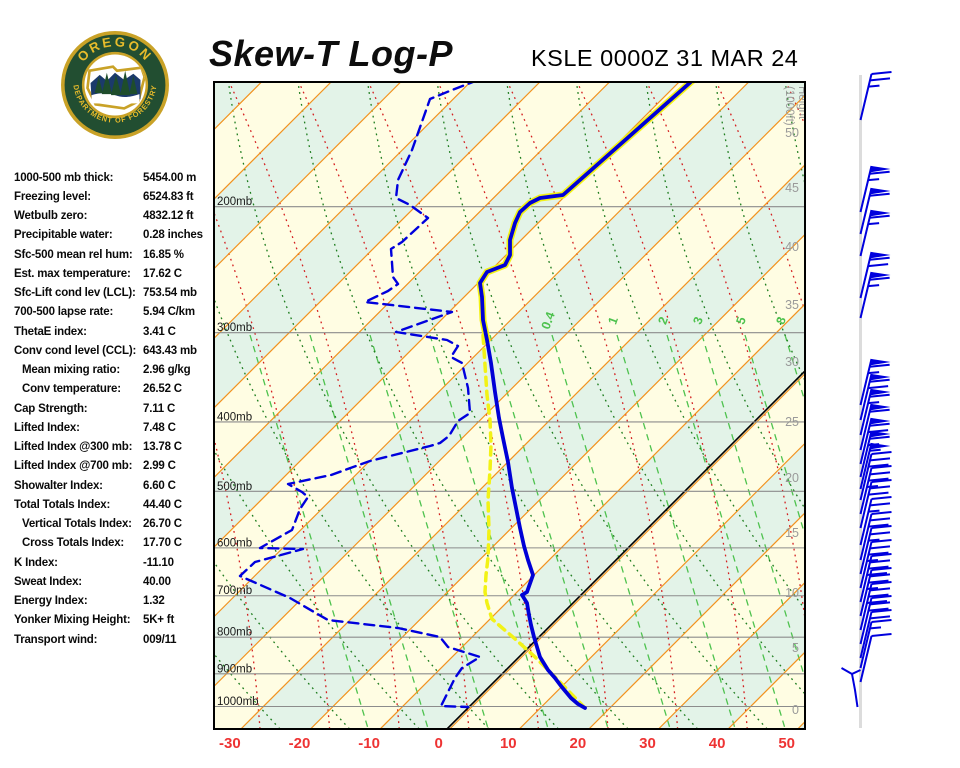  I want to click on logo-scene, so click(116, 87).